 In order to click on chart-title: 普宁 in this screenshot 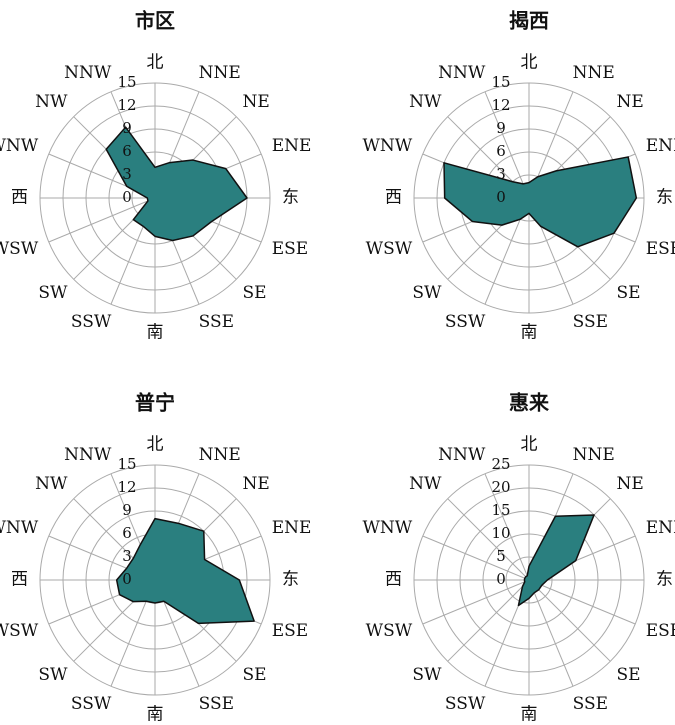, I will do `click(155, 403)`.